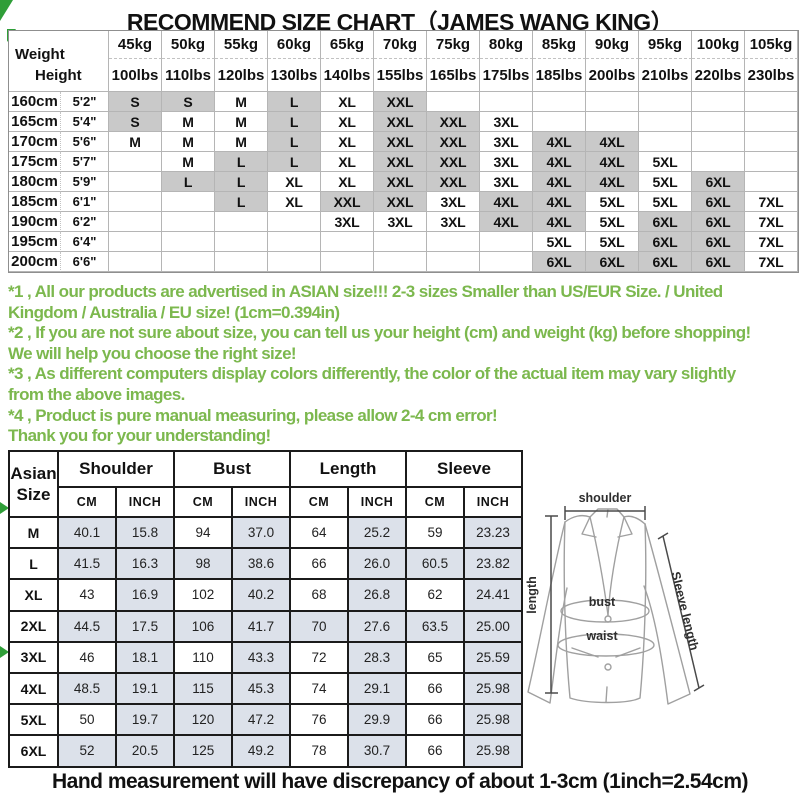  What do you see at coordinates (493, 595) in the screenshot?
I see `measure-value-cell: 24.41` at bounding box center [493, 595].